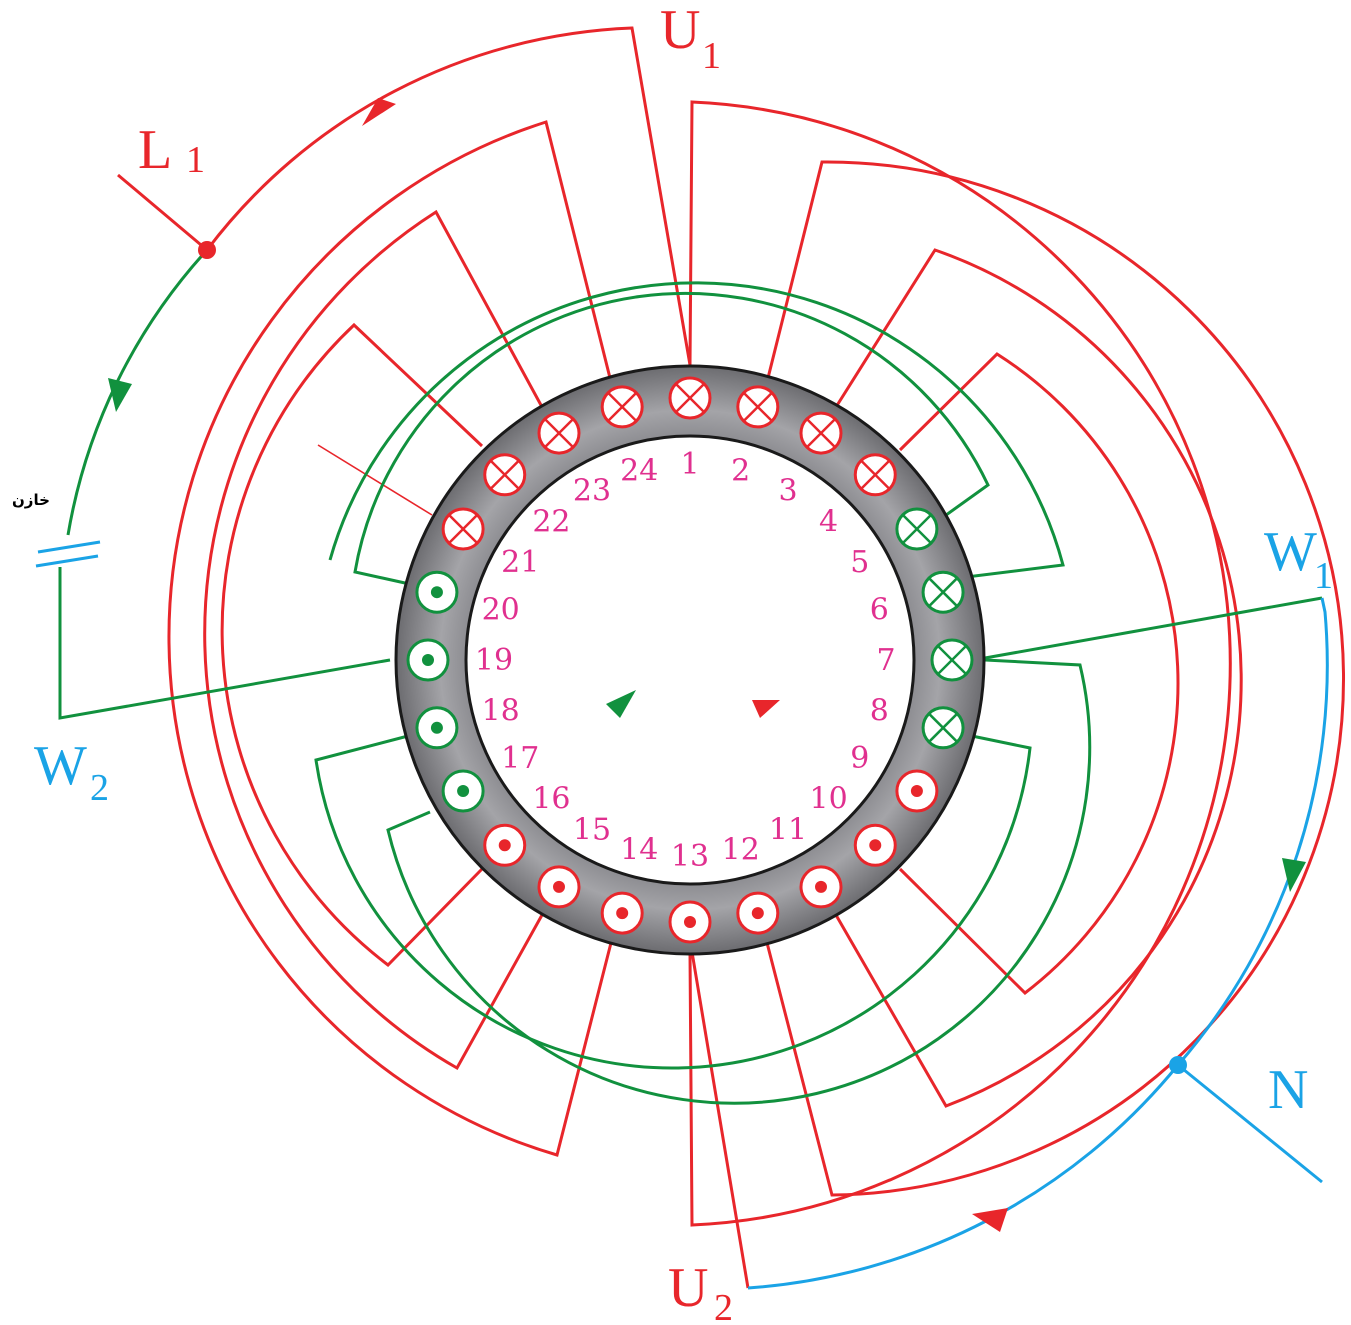 This screenshot has width=1351, height=1325. Describe the element at coordinates (494, 660) in the screenshot. I see `slot-number-19: 19` at that location.